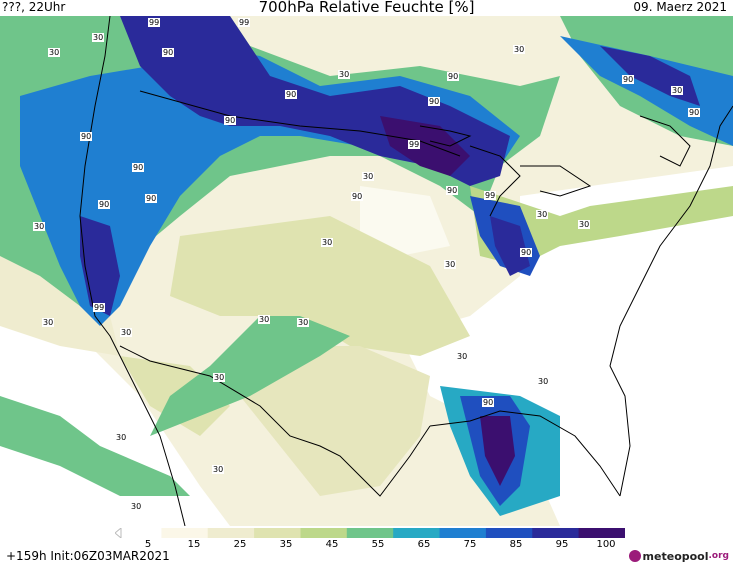  What do you see at coordinates (332, 544) in the screenshot?
I see `scale-tick: 45` at bounding box center [332, 544].